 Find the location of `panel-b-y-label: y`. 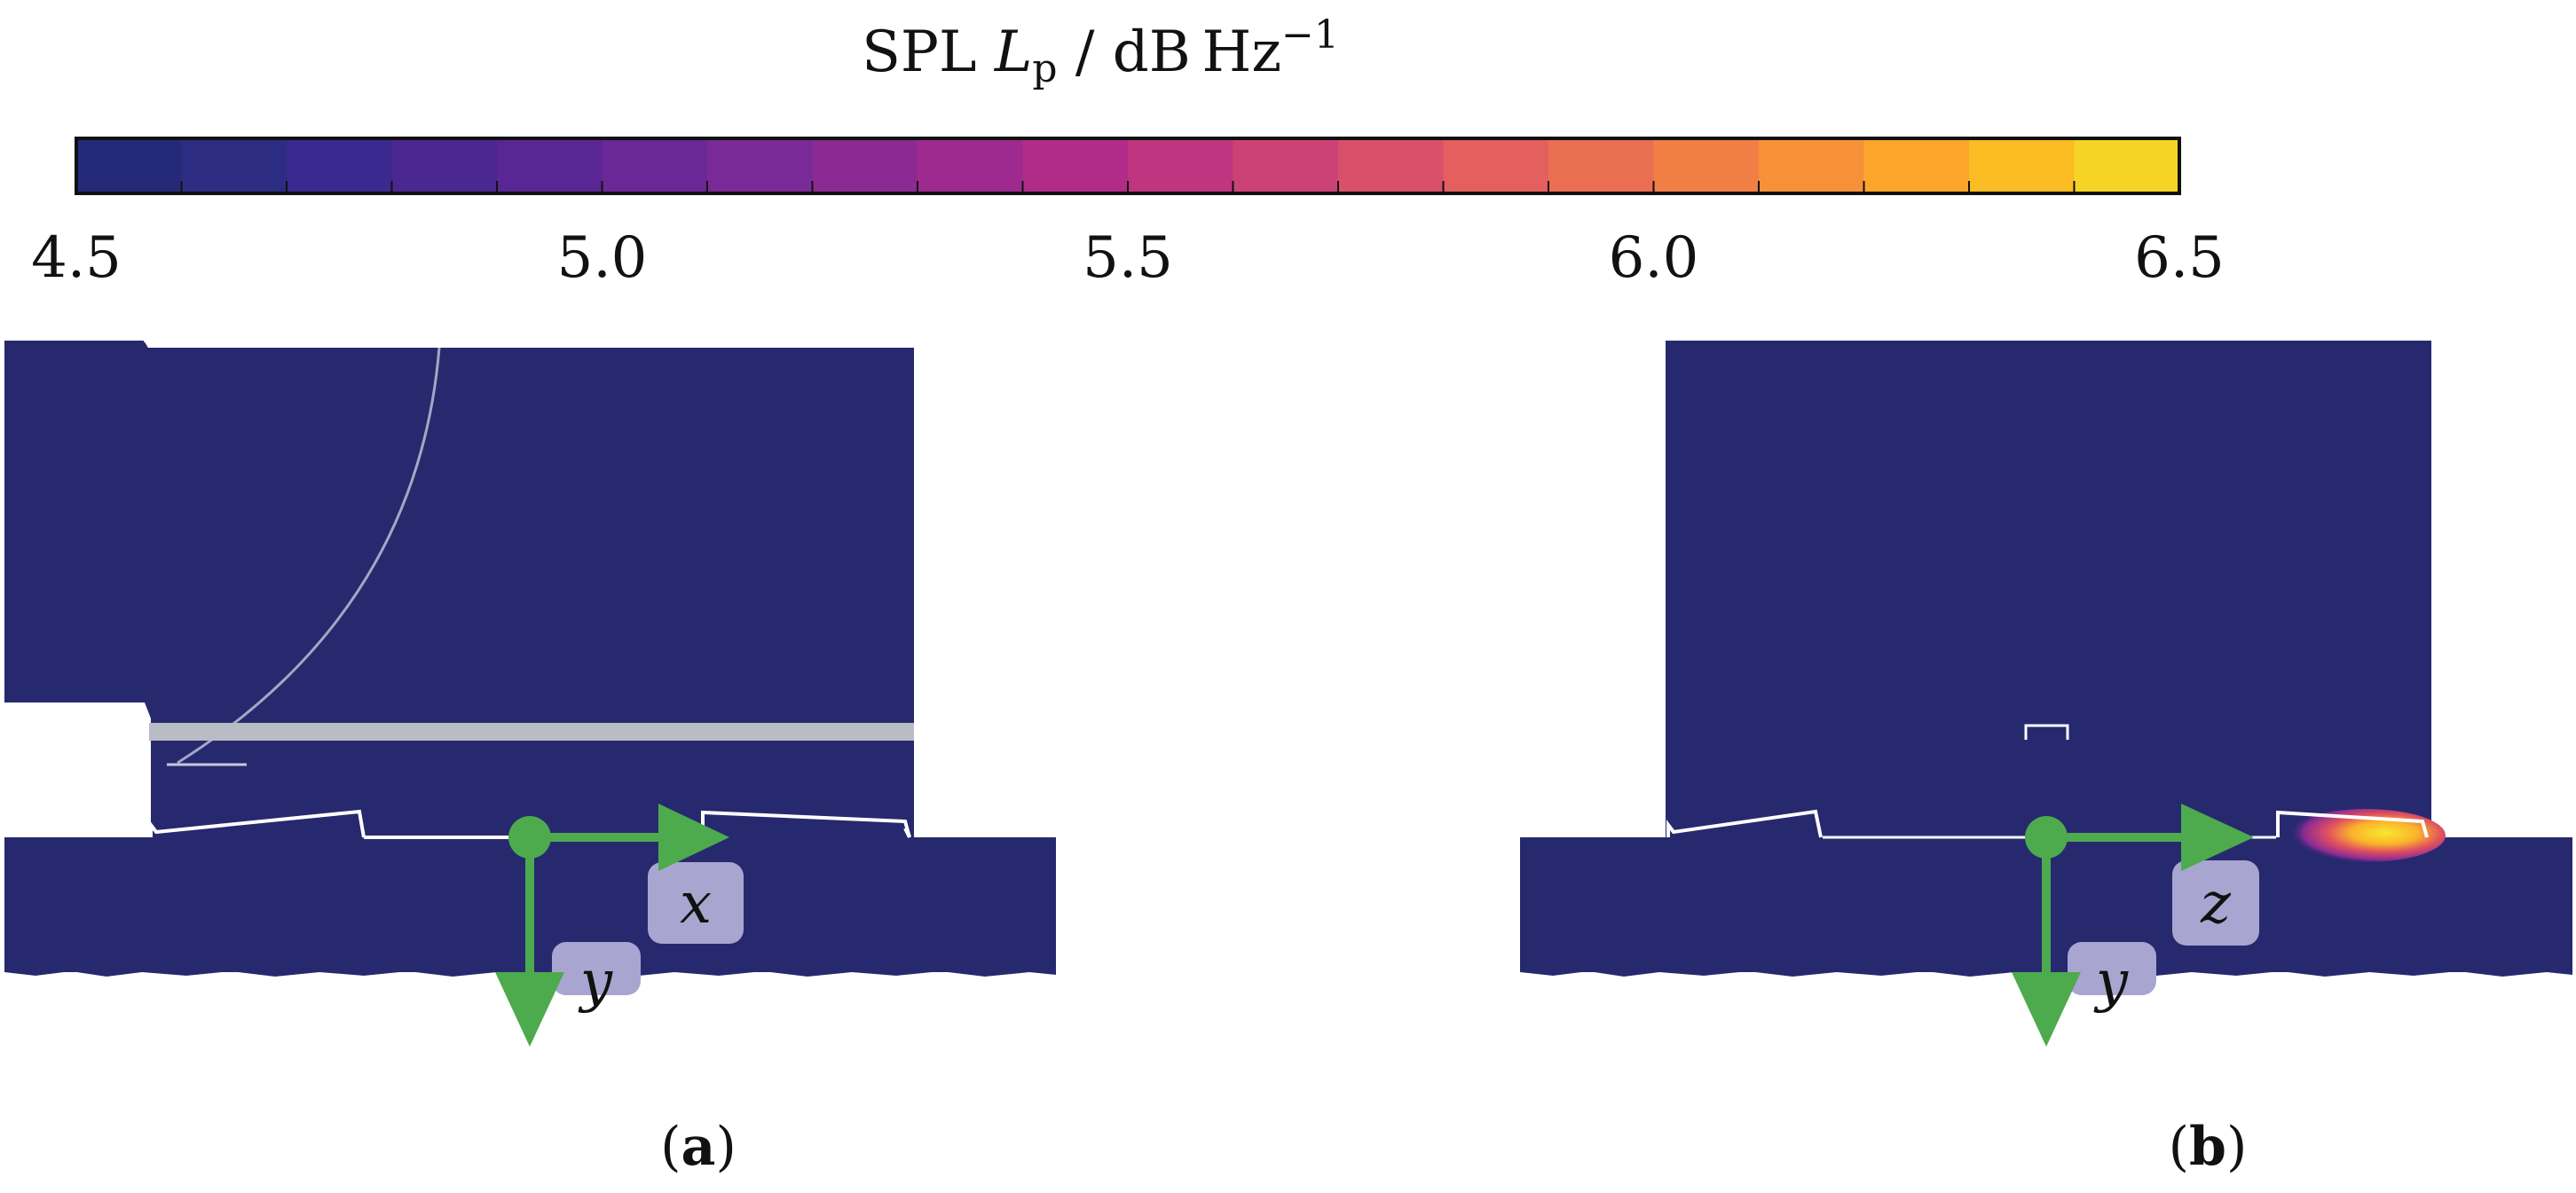

panel-b-y-label: y is located at coordinates (2111, 982).